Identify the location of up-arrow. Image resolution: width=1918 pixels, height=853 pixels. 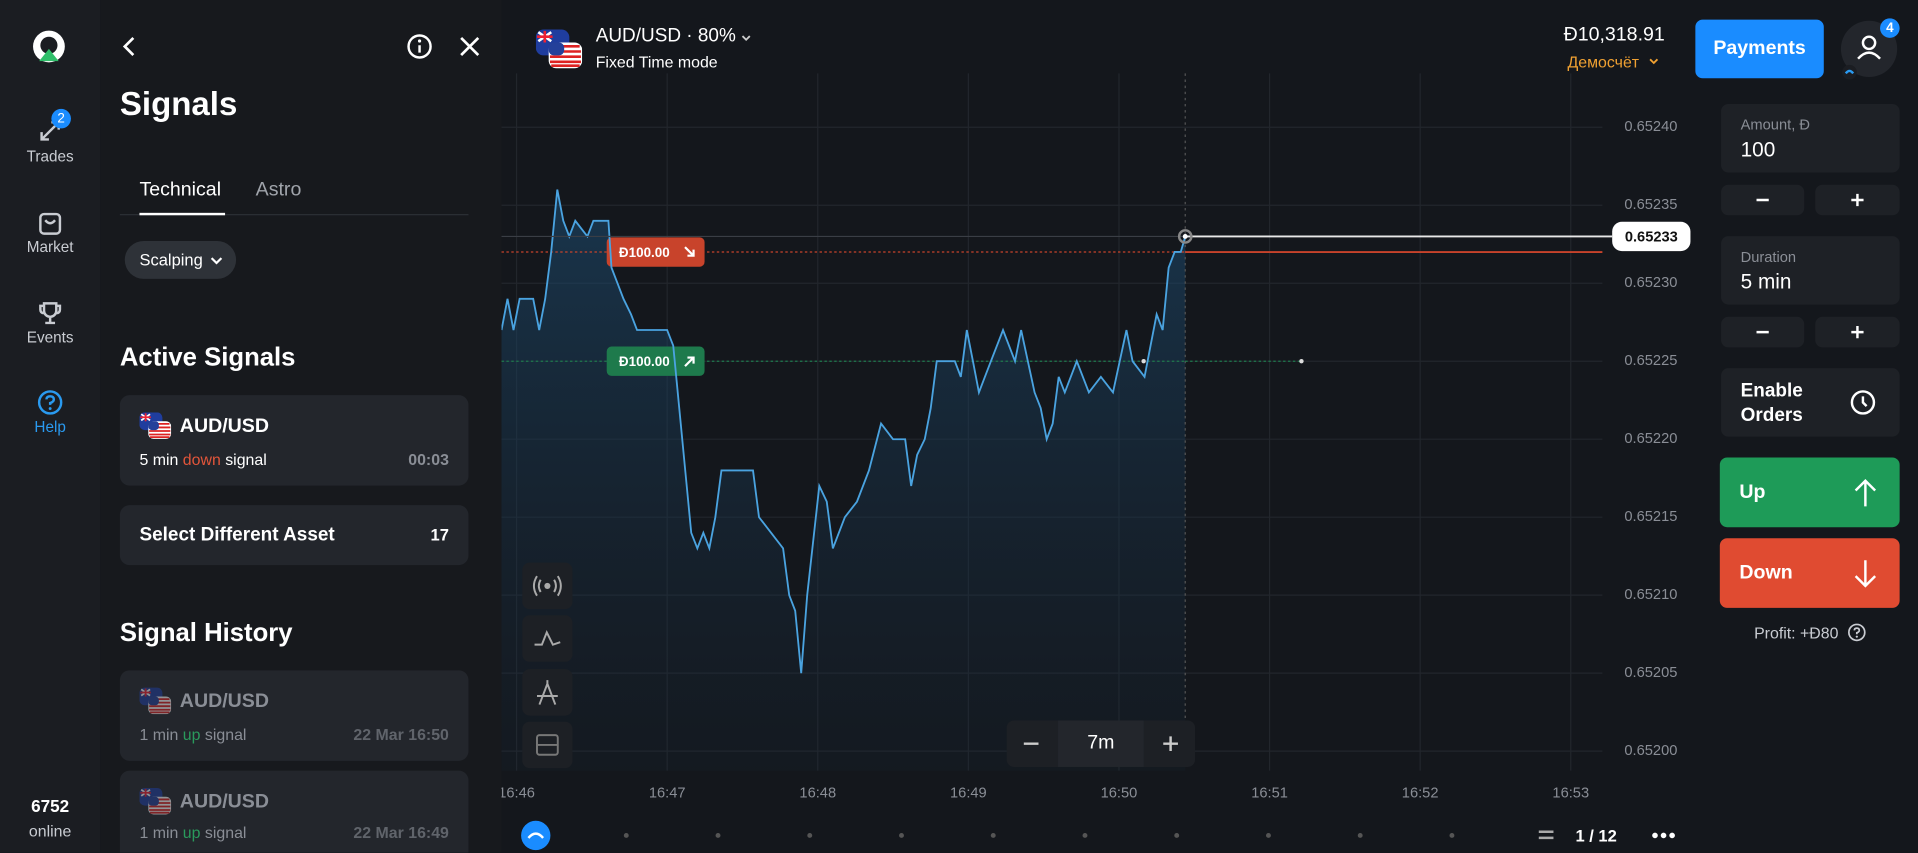
(1865, 492).